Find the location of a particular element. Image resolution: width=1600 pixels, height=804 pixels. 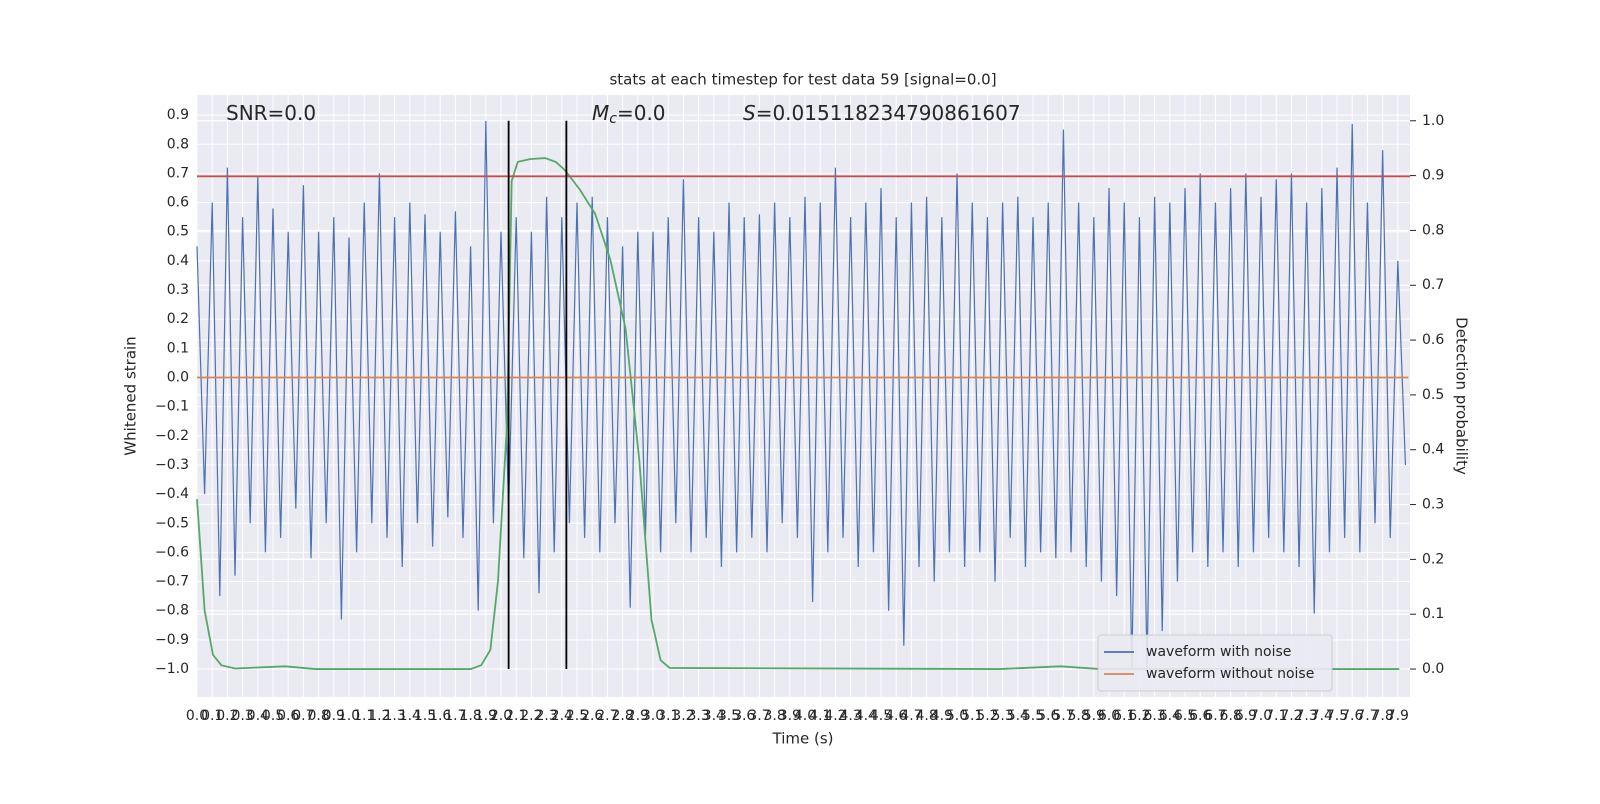

legend-box is located at coordinates (1215, 663).